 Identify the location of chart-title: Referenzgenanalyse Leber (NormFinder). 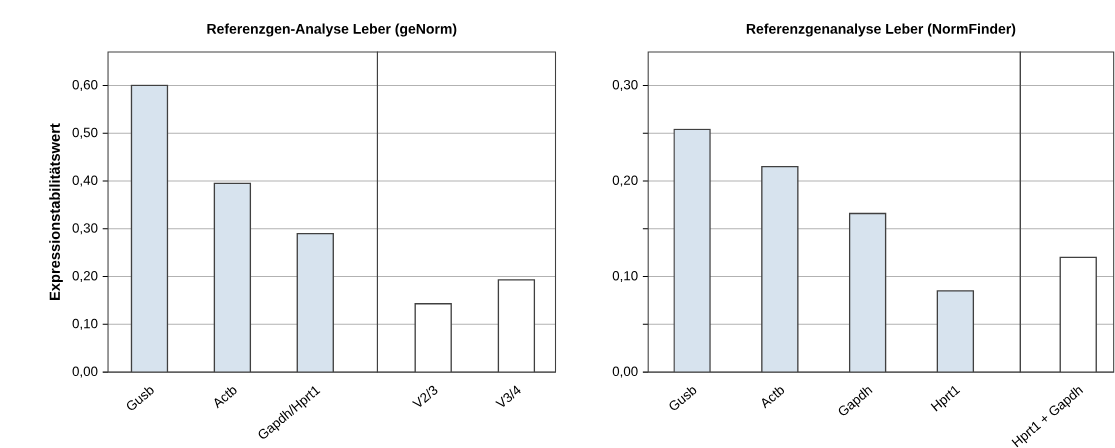
(881, 30).